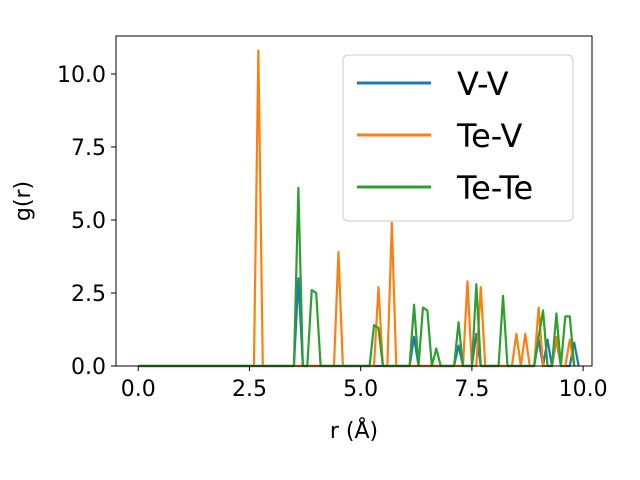  What do you see at coordinates (489, 136) in the screenshot?
I see `legend-label: Te-V` at bounding box center [489, 136].